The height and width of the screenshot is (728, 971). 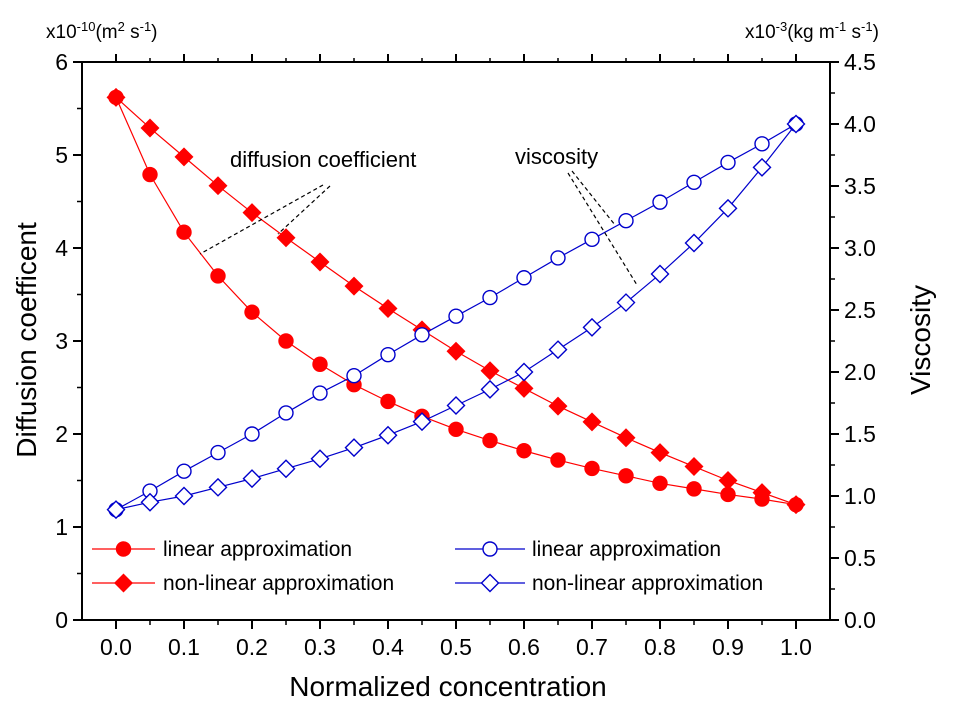 I want to click on right-tick-label: 1.5, so click(x=860, y=434).